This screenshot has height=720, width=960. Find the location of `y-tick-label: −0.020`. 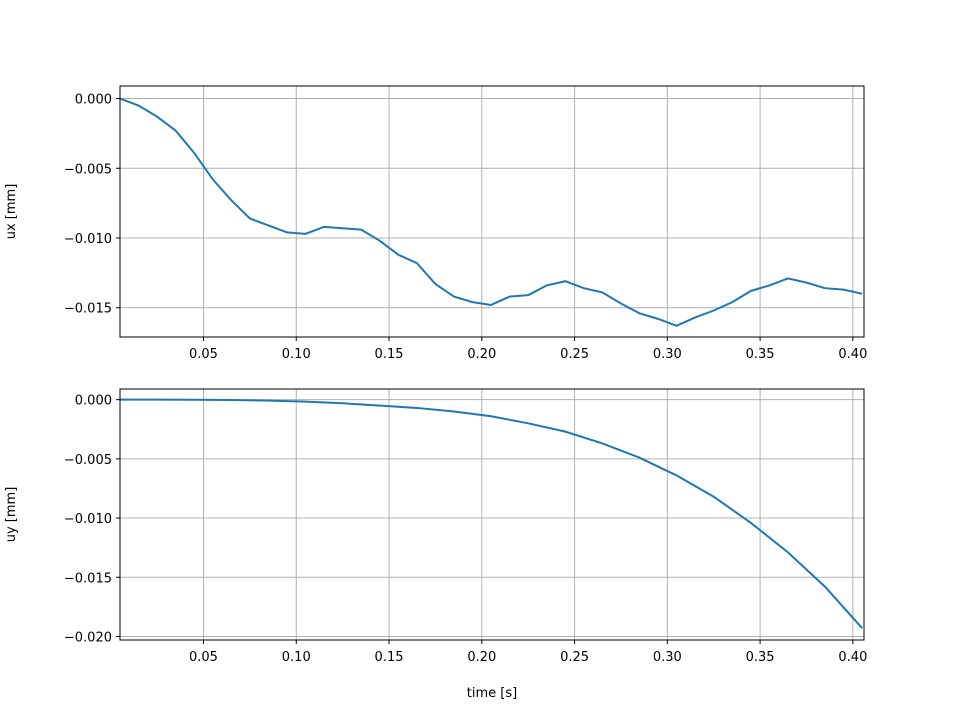

y-tick-label: −0.020 is located at coordinates (88, 637).